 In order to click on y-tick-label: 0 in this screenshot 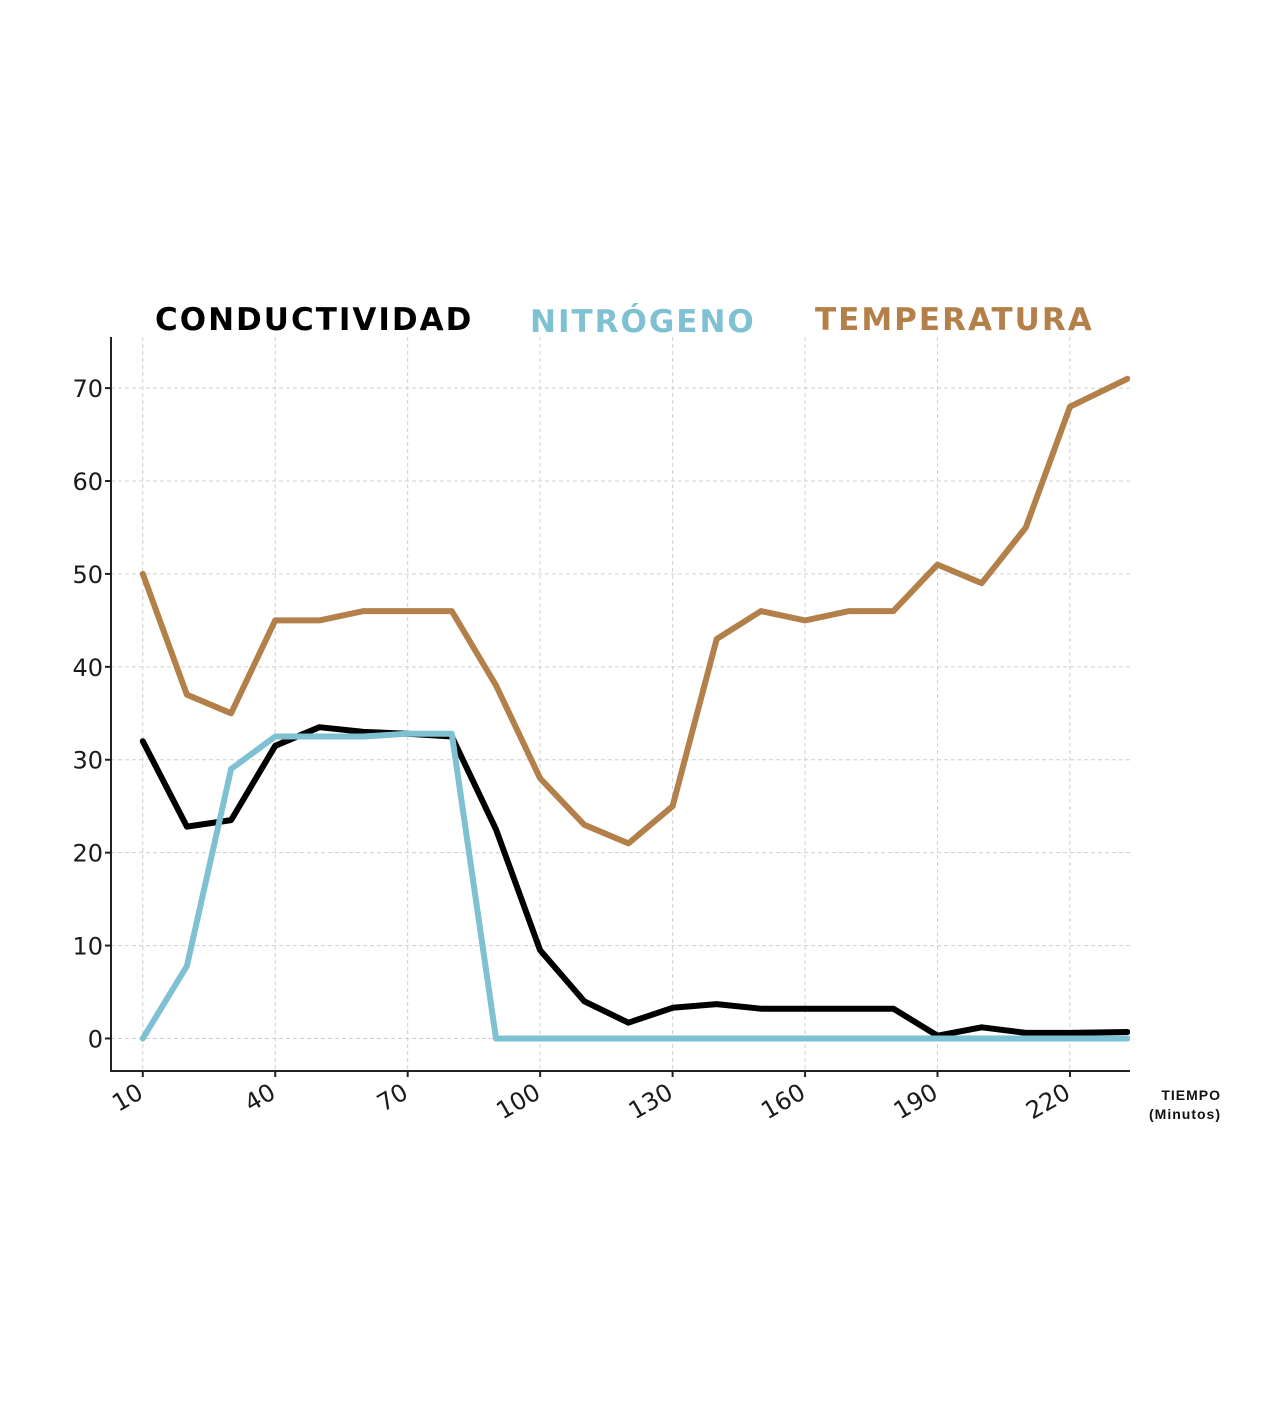, I will do `click(95, 1039)`.